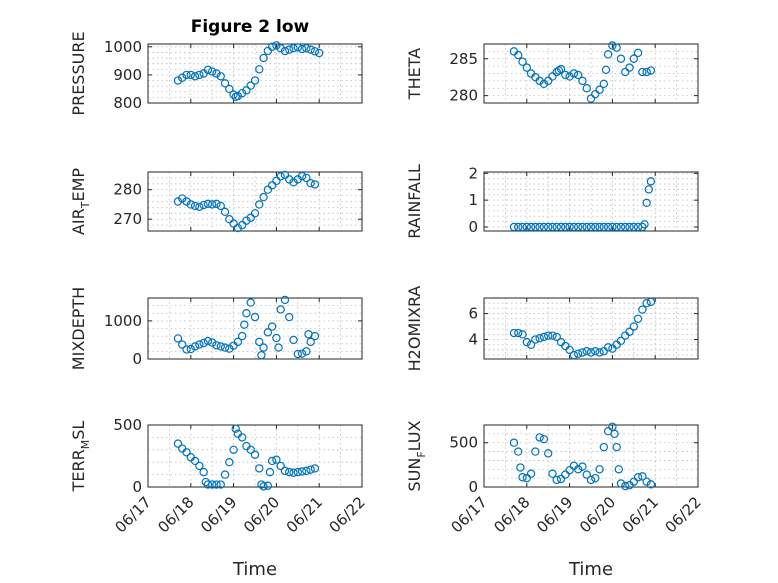 This screenshot has height=583, width=778. What do you see at coordinates (80, 457) in the screenshot?
I see `y-axis-label: TERRMSL` at bounding box center [80, 457].